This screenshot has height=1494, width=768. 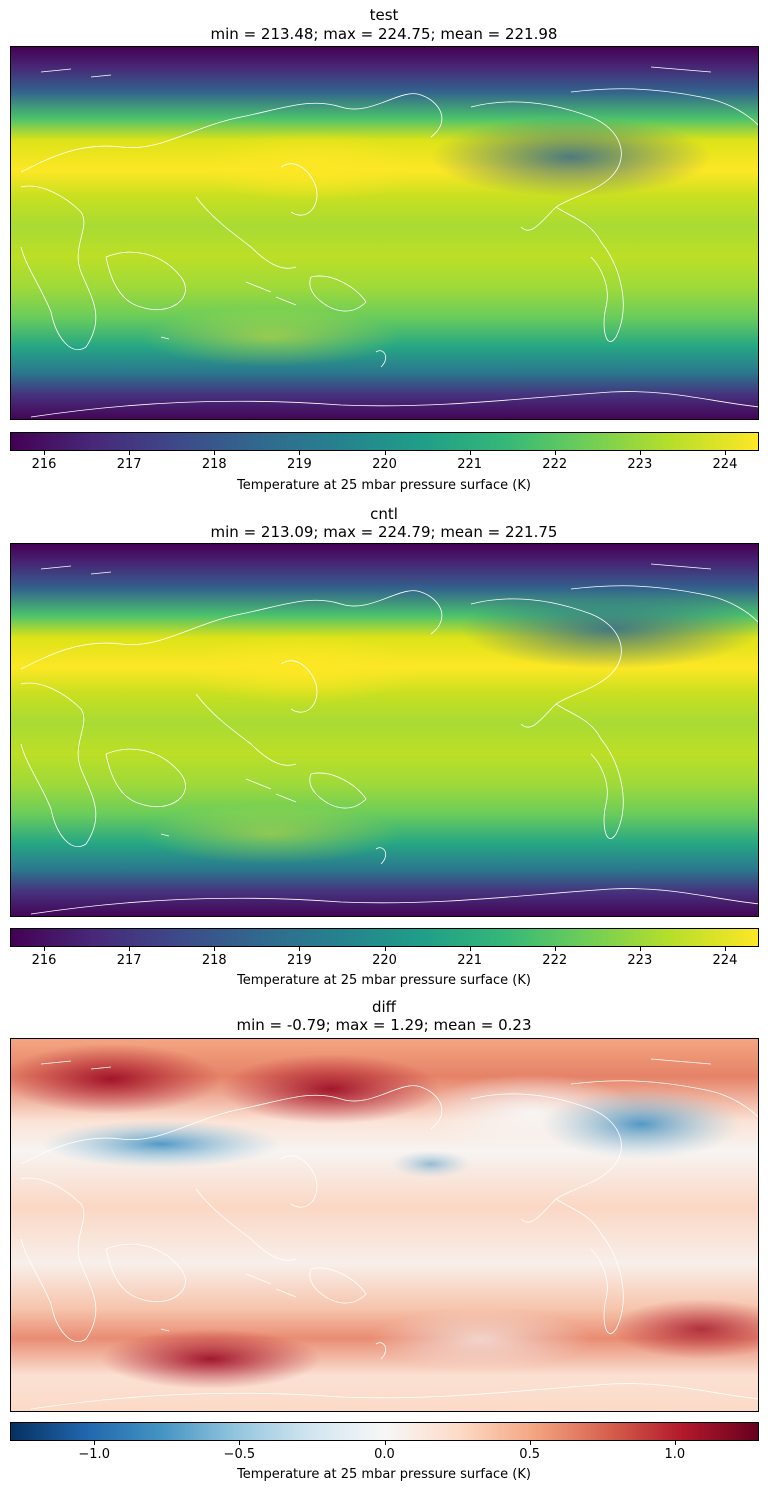 I want to click on colorbar-ticks-diff: −1.0 −0.5 0.0 0.5 1.0, so click(x=384, y=1451).